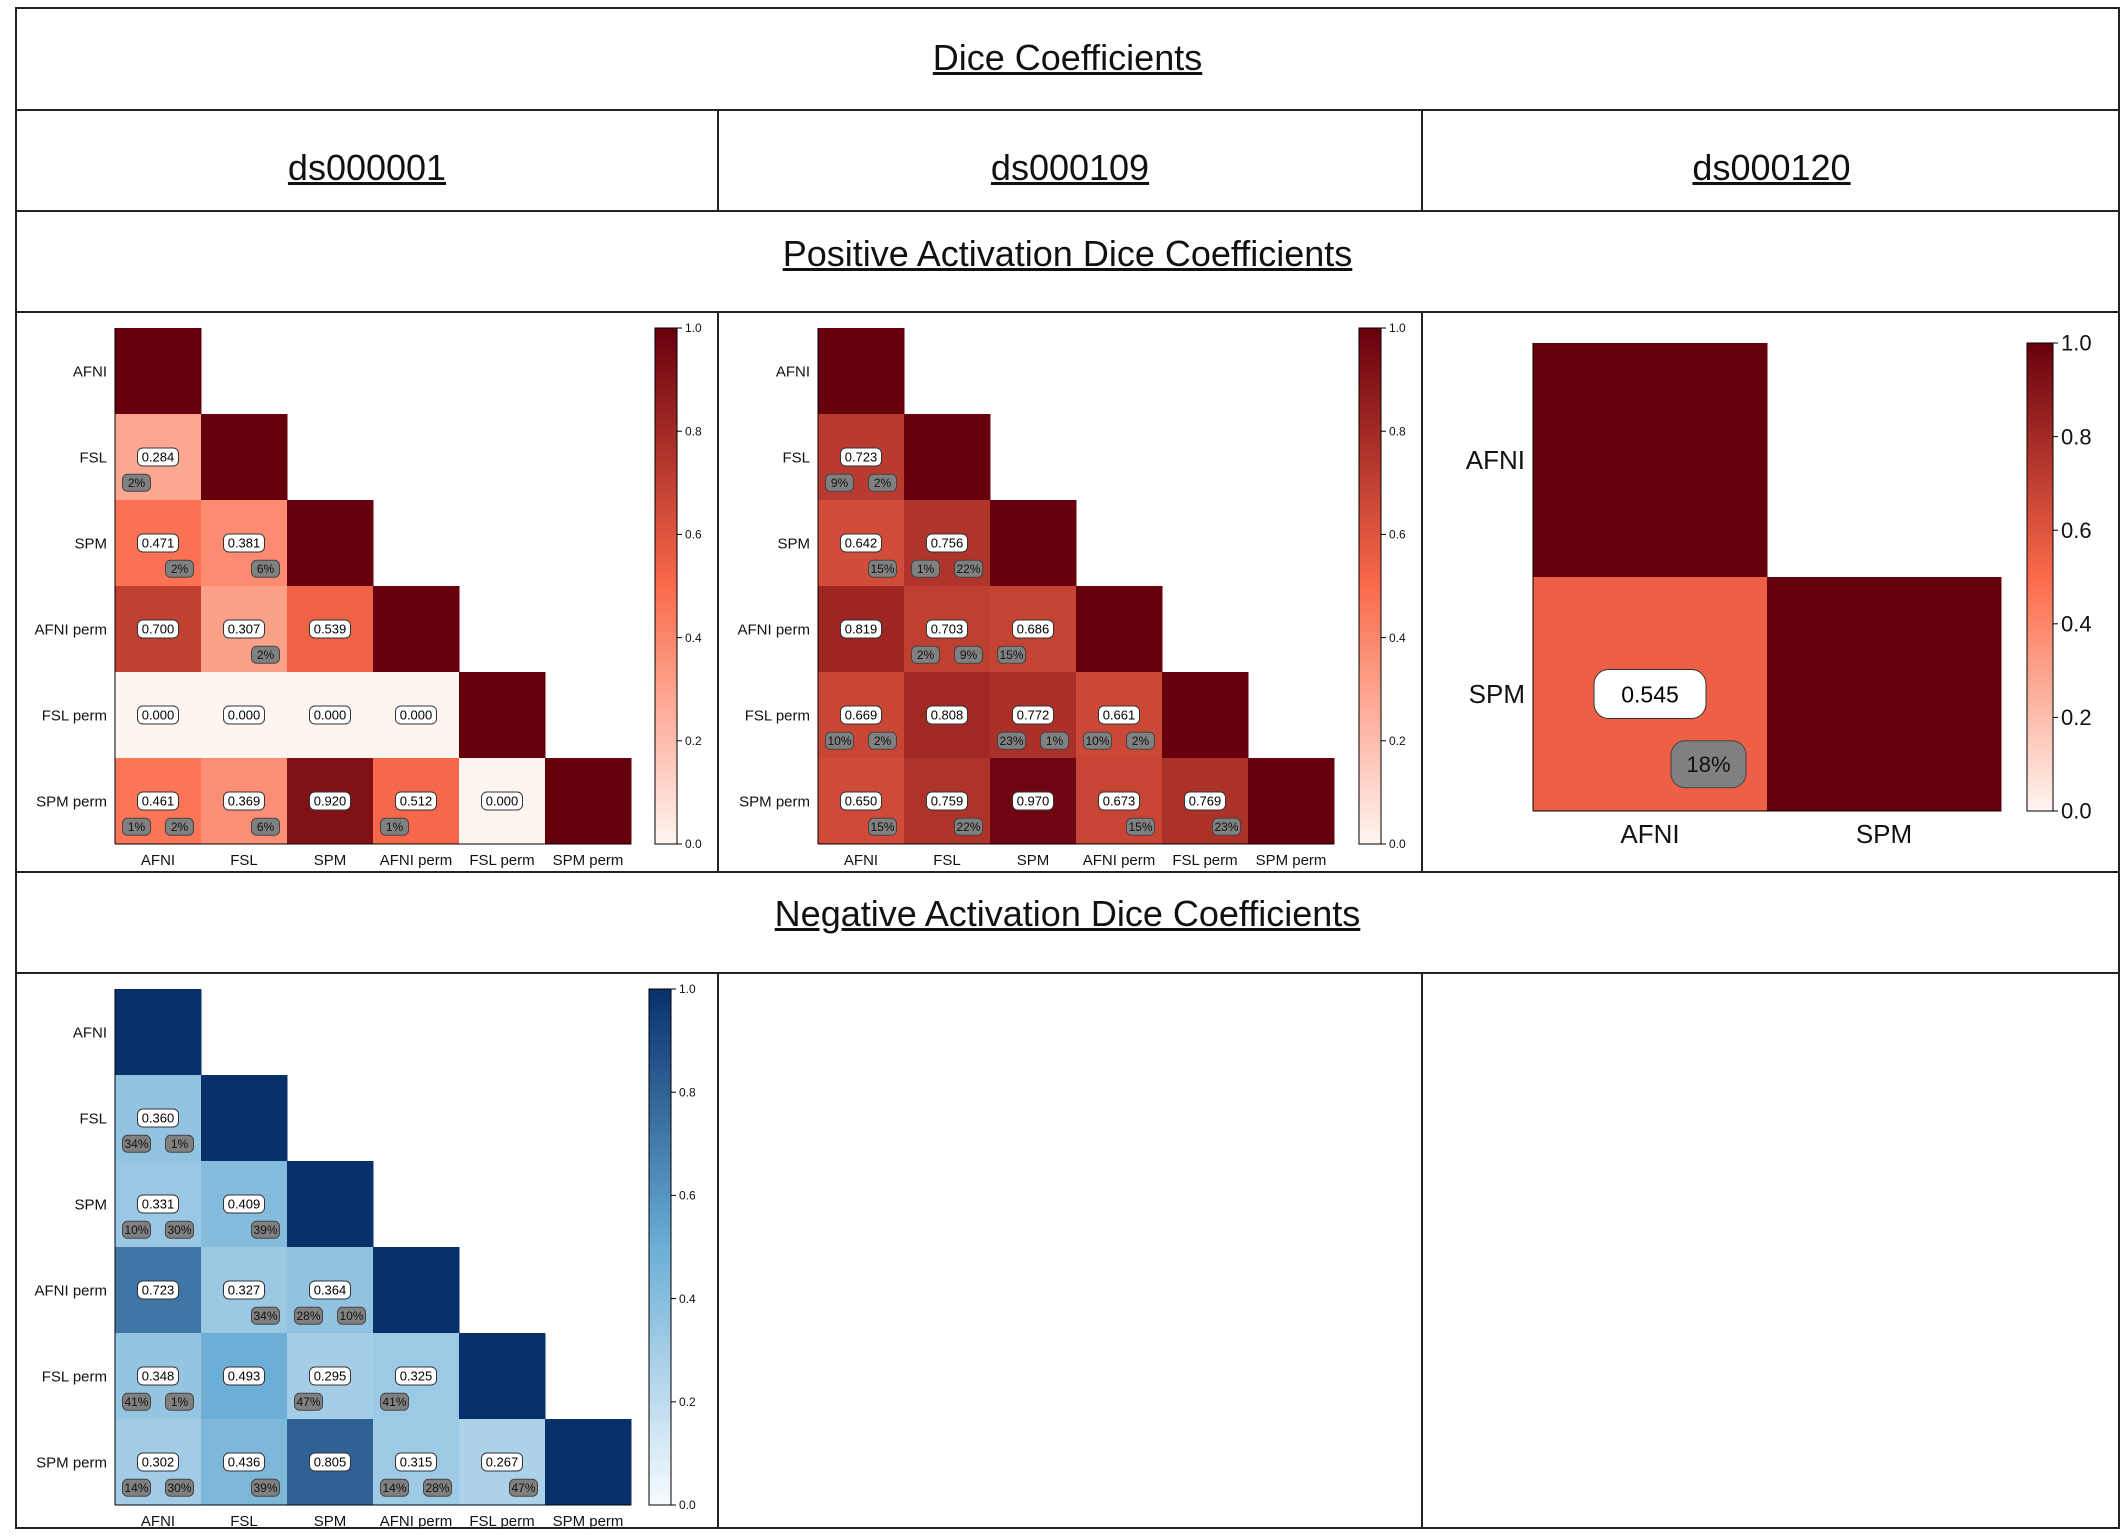 The image size is (2128, 1538). I want to click on percent-badge: 18%, so click(1708, 764).